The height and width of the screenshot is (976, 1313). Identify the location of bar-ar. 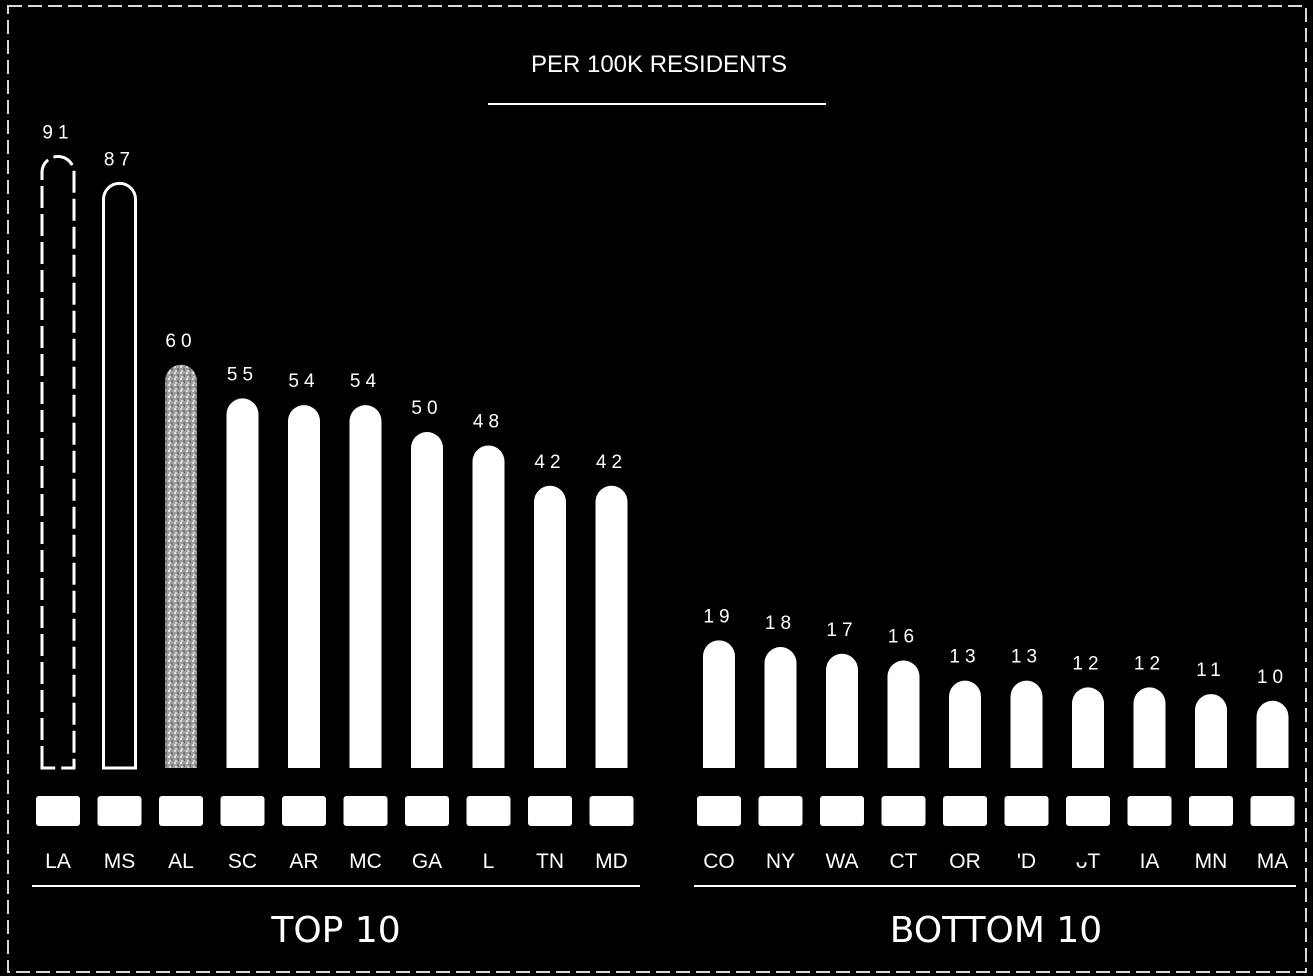
(304, 586).